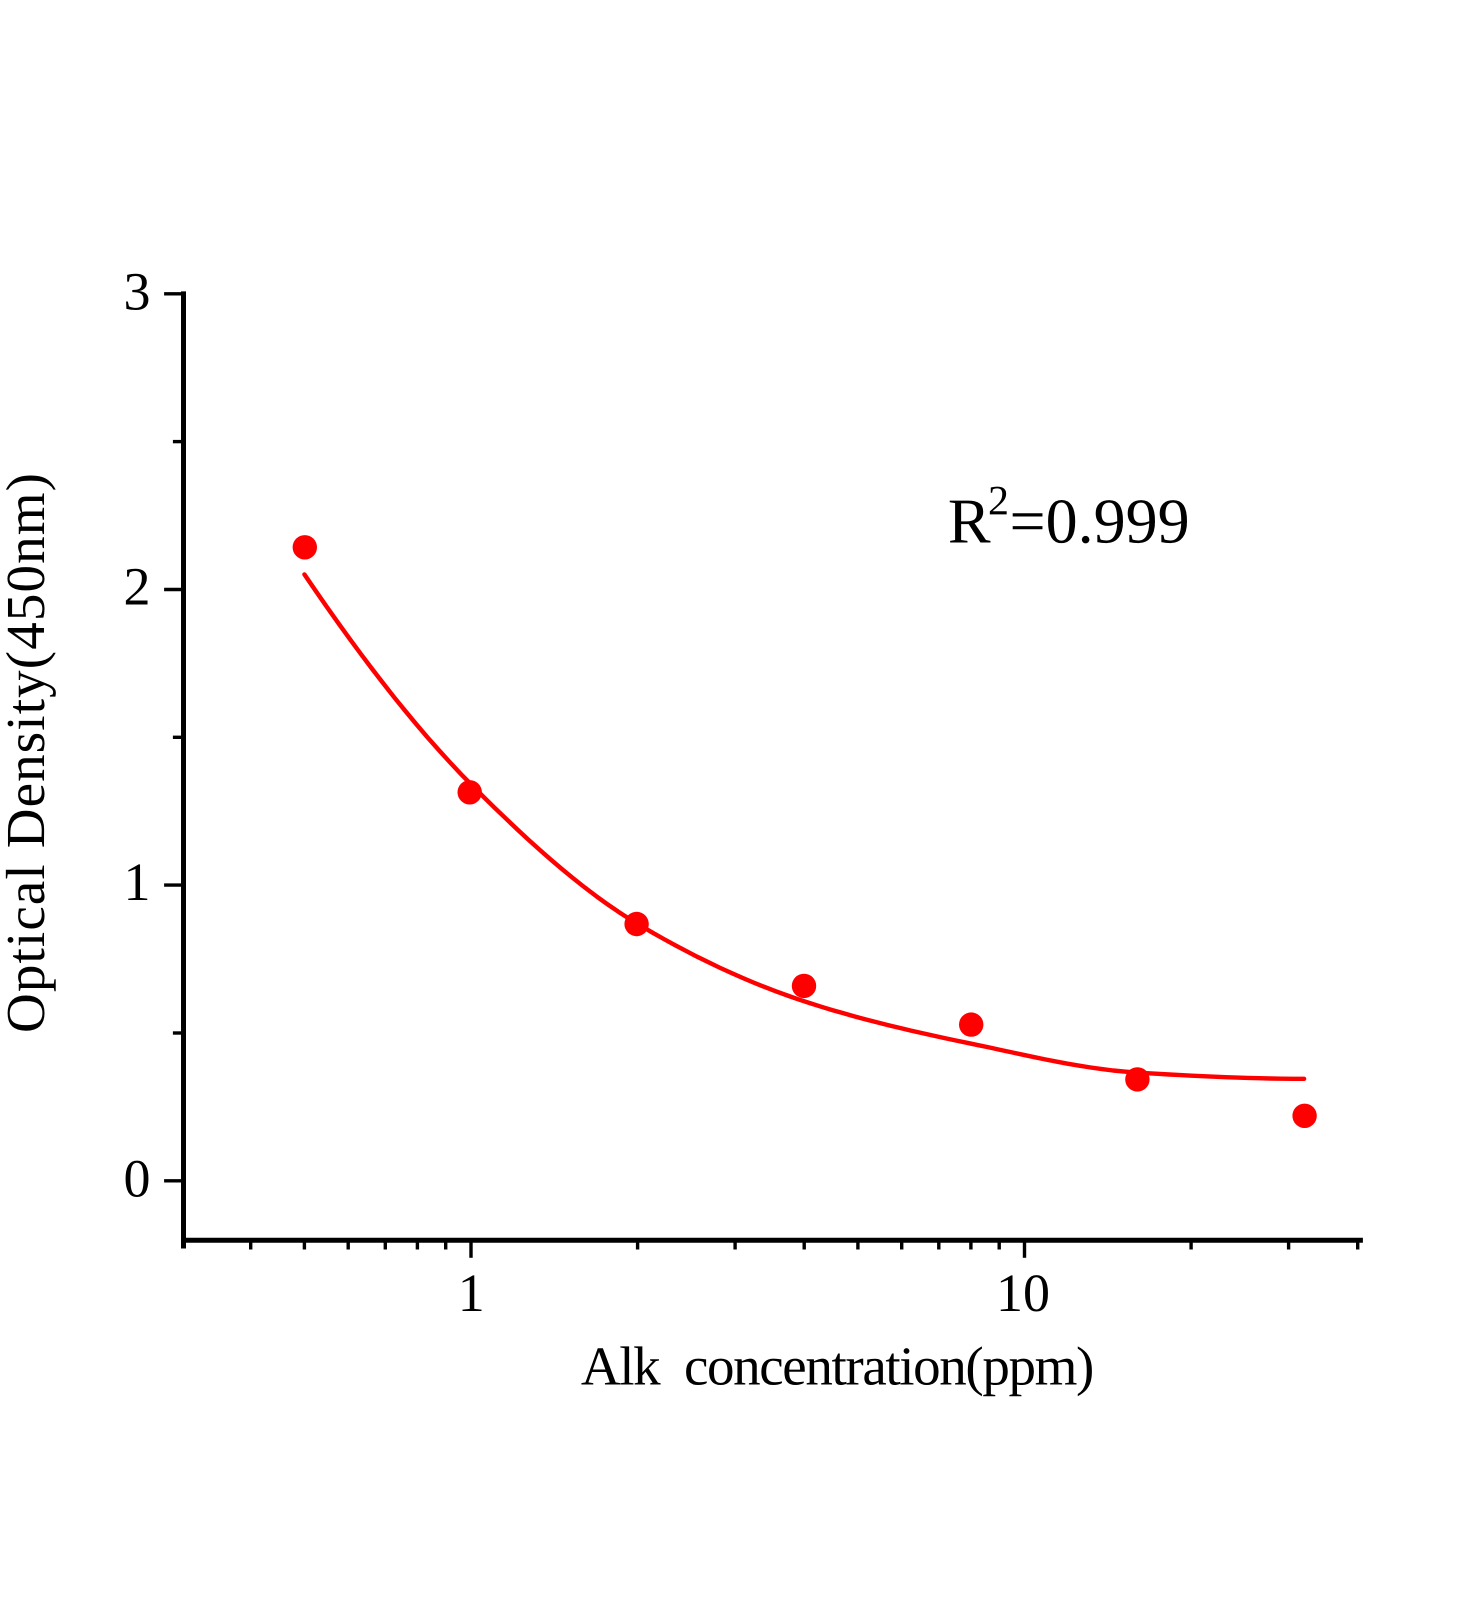 This screenshot has width=1472, height=1600. What do you see at coordinates (137, 291) in the screenshot?
I see `svg-text: 3` at bounding box center [137, 291].